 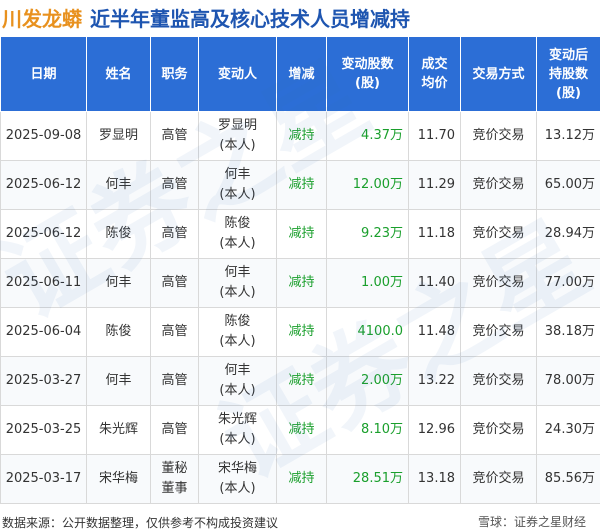 I want to click on column-header: 变动人, so click(x=237, y=74).